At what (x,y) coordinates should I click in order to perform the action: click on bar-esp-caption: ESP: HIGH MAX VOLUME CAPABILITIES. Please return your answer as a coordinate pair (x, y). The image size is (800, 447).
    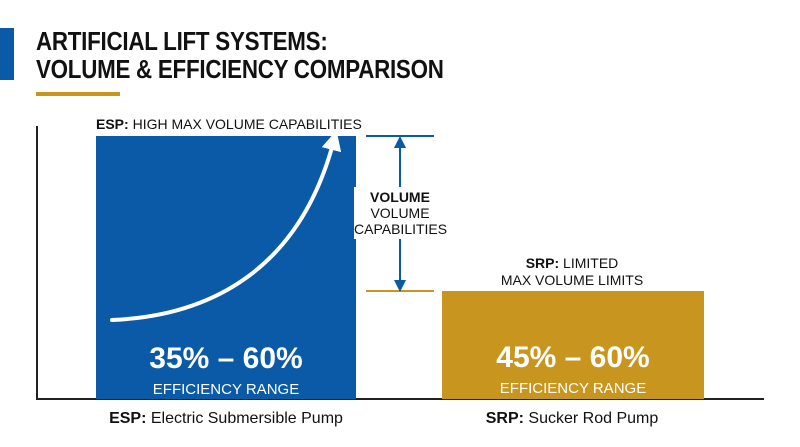
    Looking at the image, I should click on (229, 124).